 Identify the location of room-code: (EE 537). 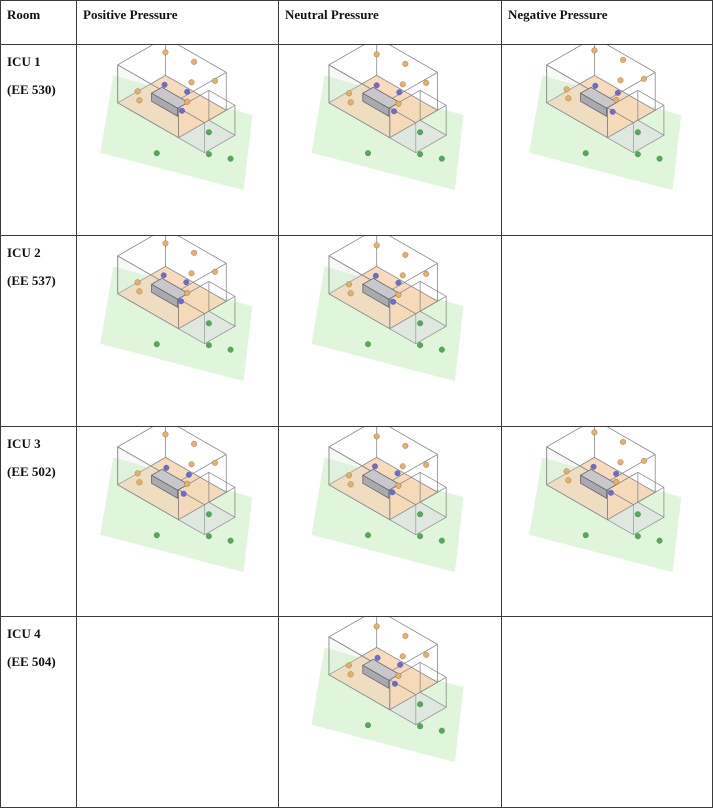
(31, 281).